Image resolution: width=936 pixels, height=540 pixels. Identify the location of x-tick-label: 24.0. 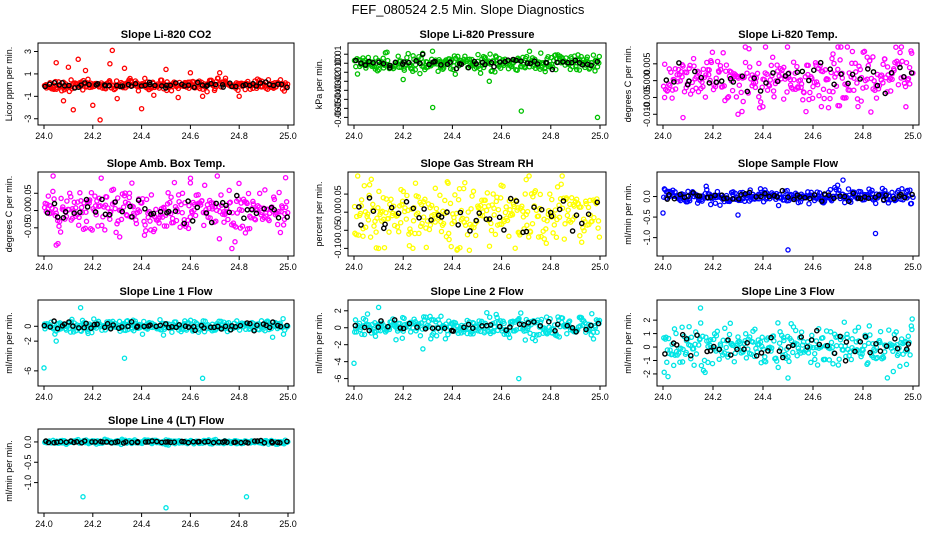
(663, 136).